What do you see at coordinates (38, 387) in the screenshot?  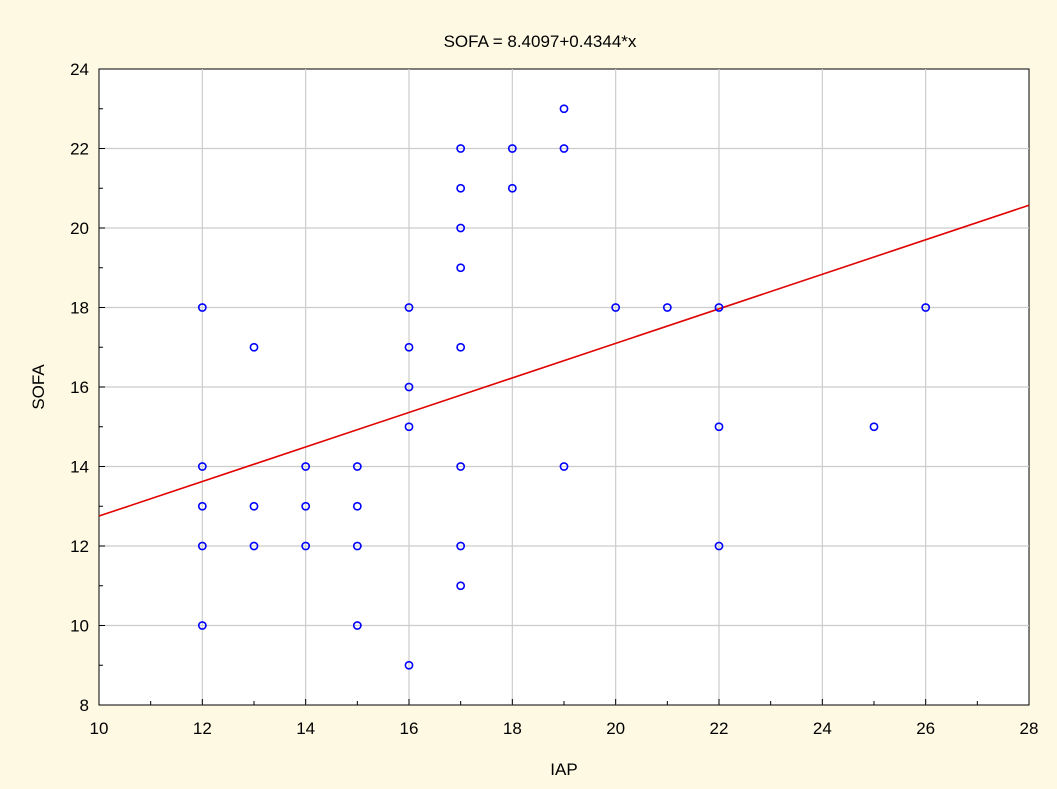 I see `y-axis-label: SOFA` at bounding box center [38, 387].